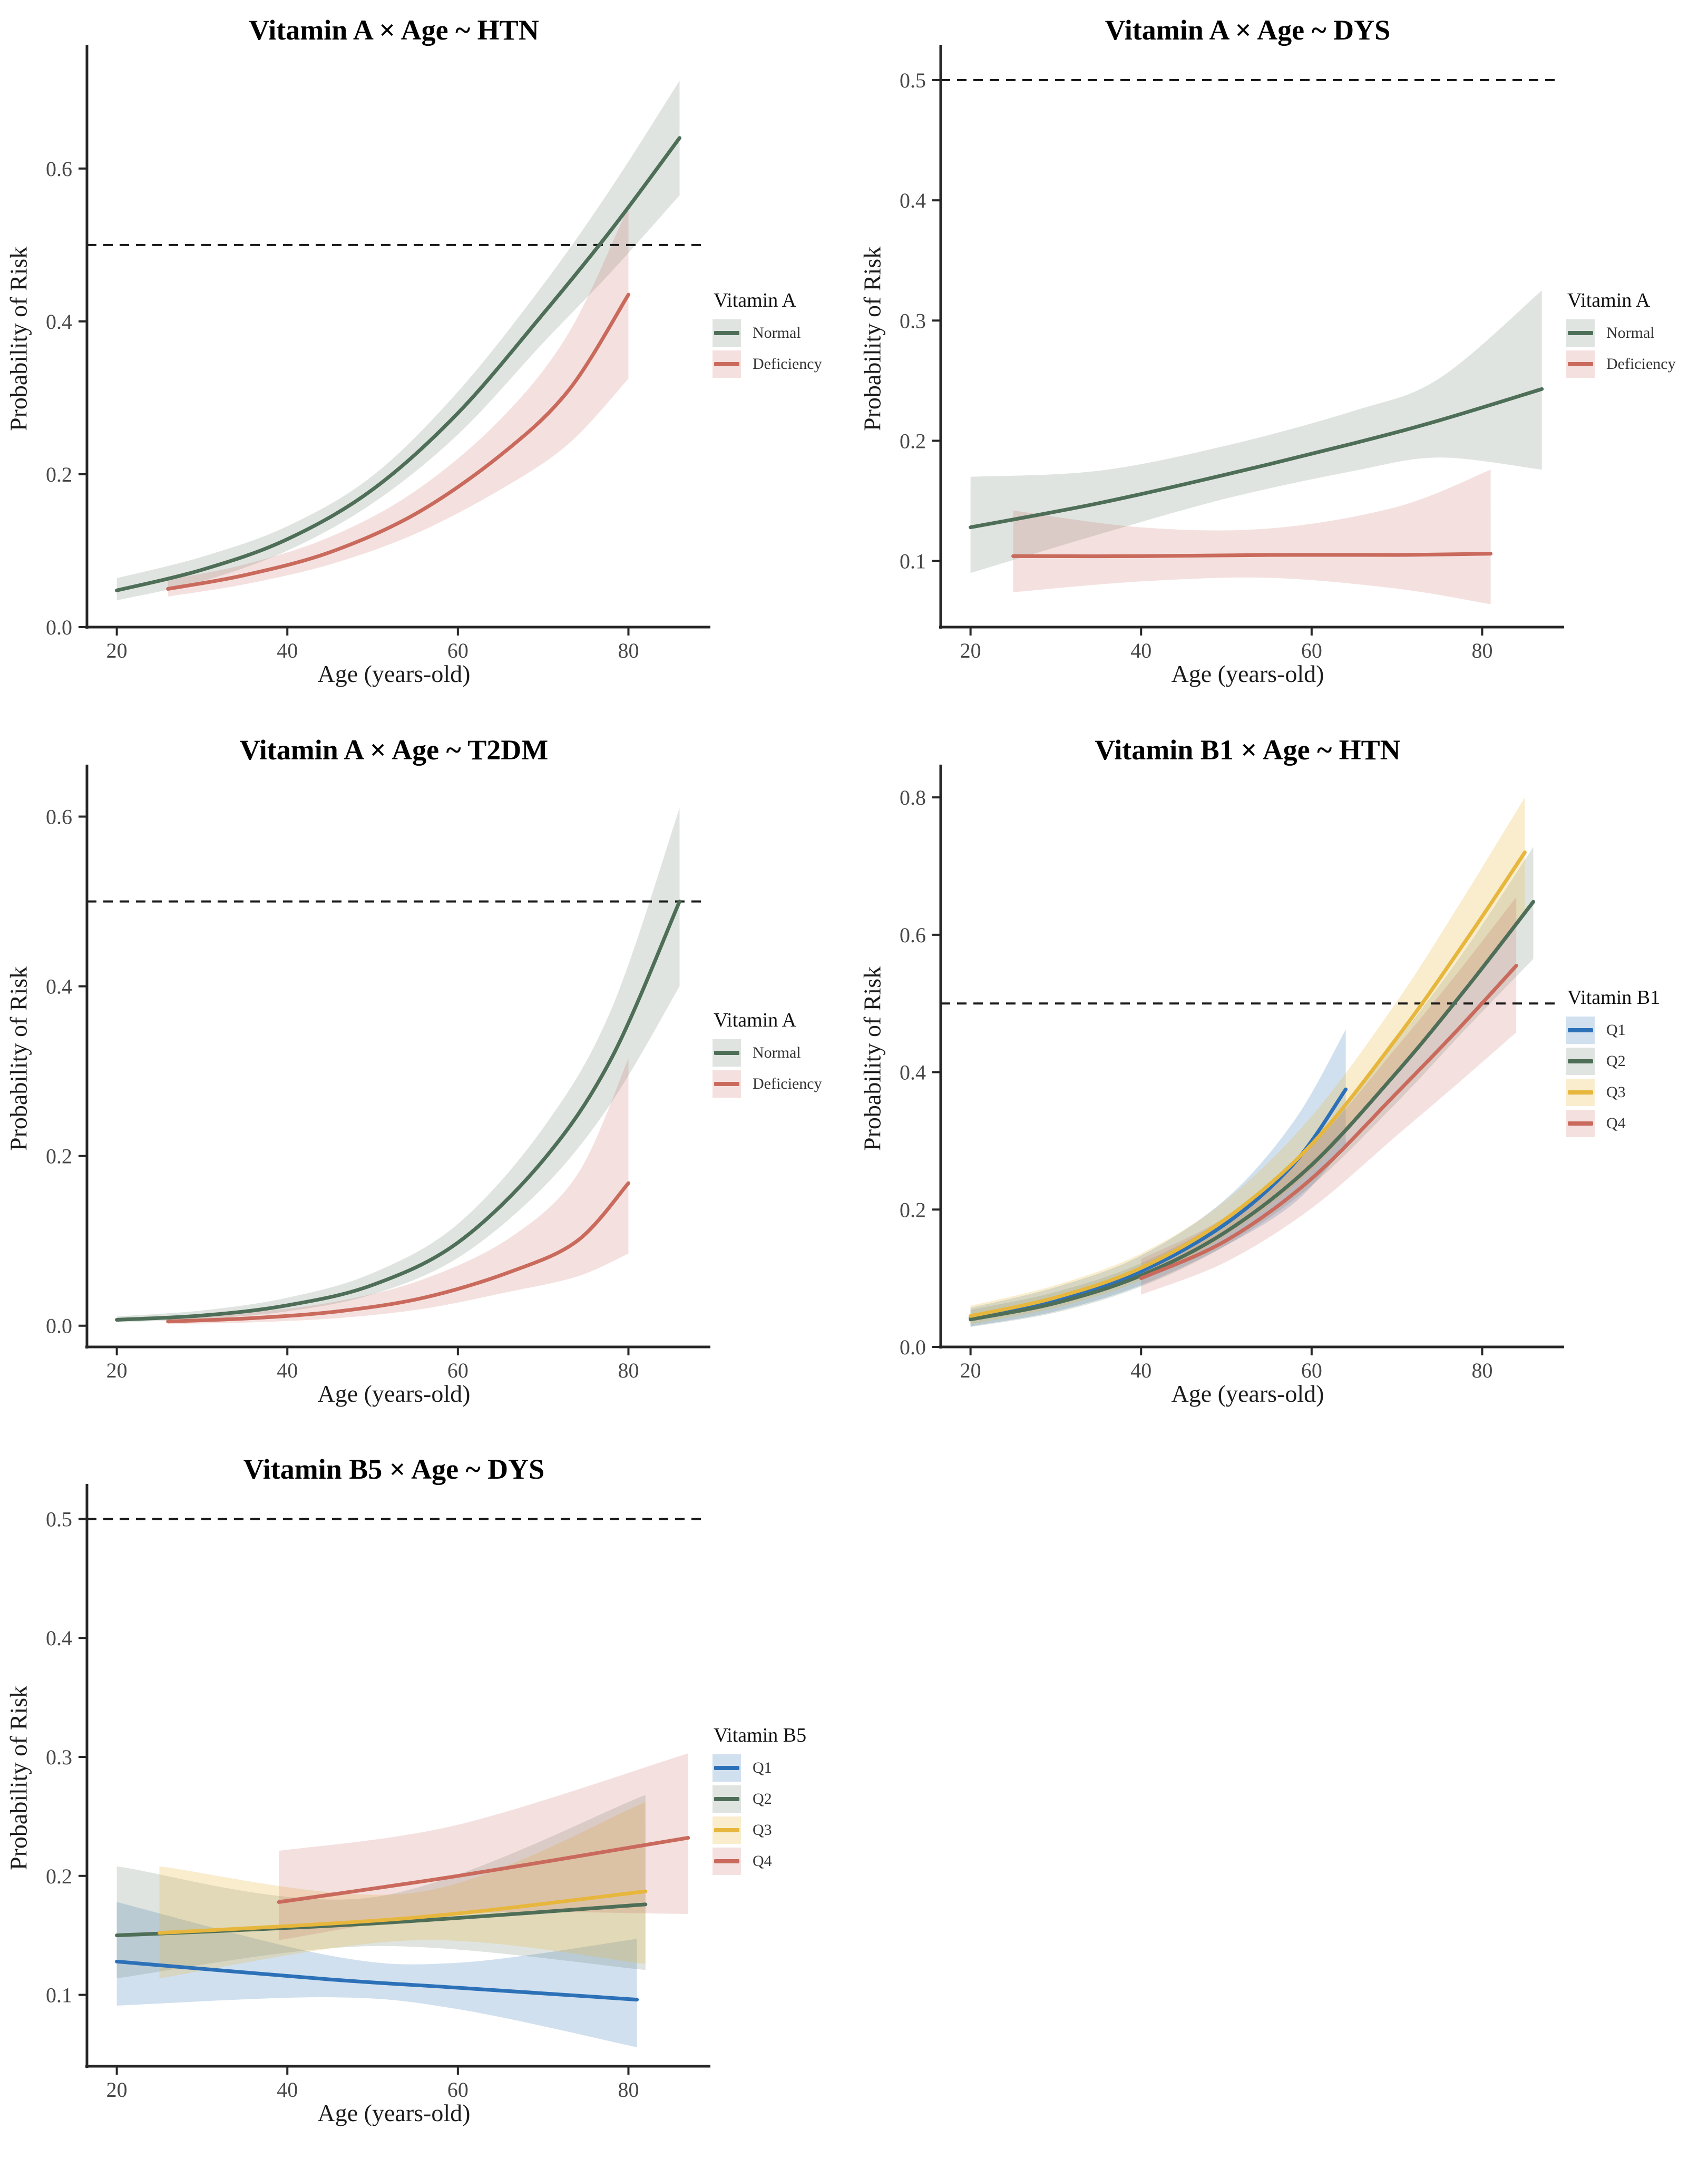 The width and height of the screenshot is (1708, 2159). I want to click on legend-title: Vitamin B1, so click(1614, 997).